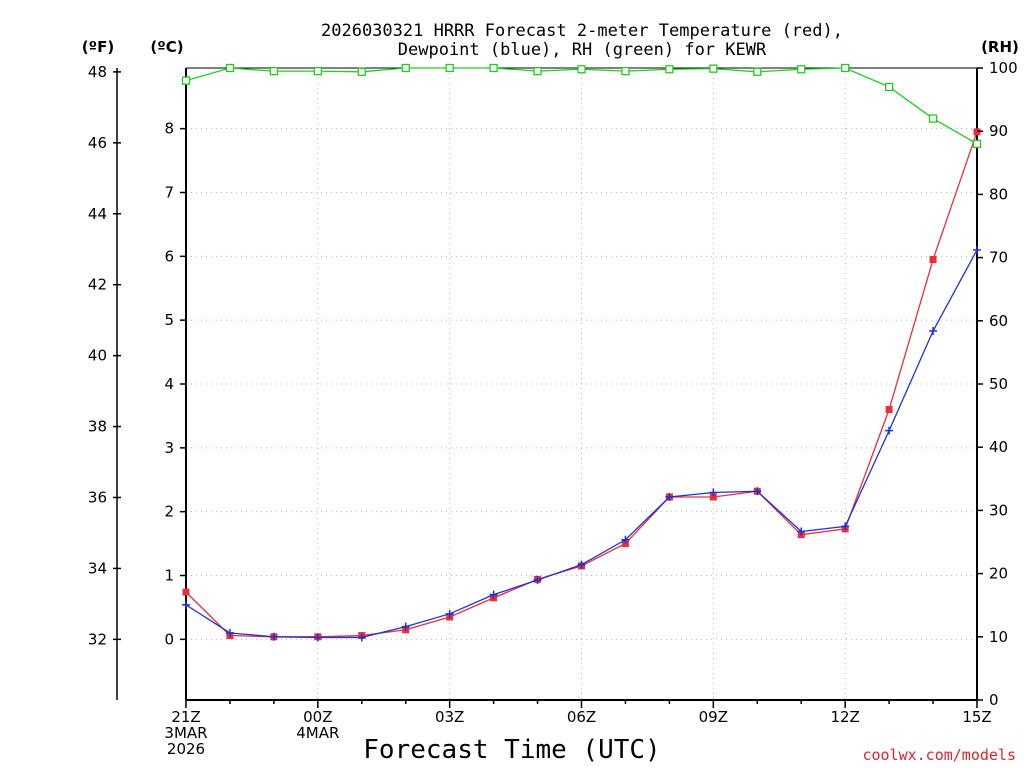 This screenshot has width=1024, height=768. I want to click on celsius-tick-label: 0, so click(169, 639).